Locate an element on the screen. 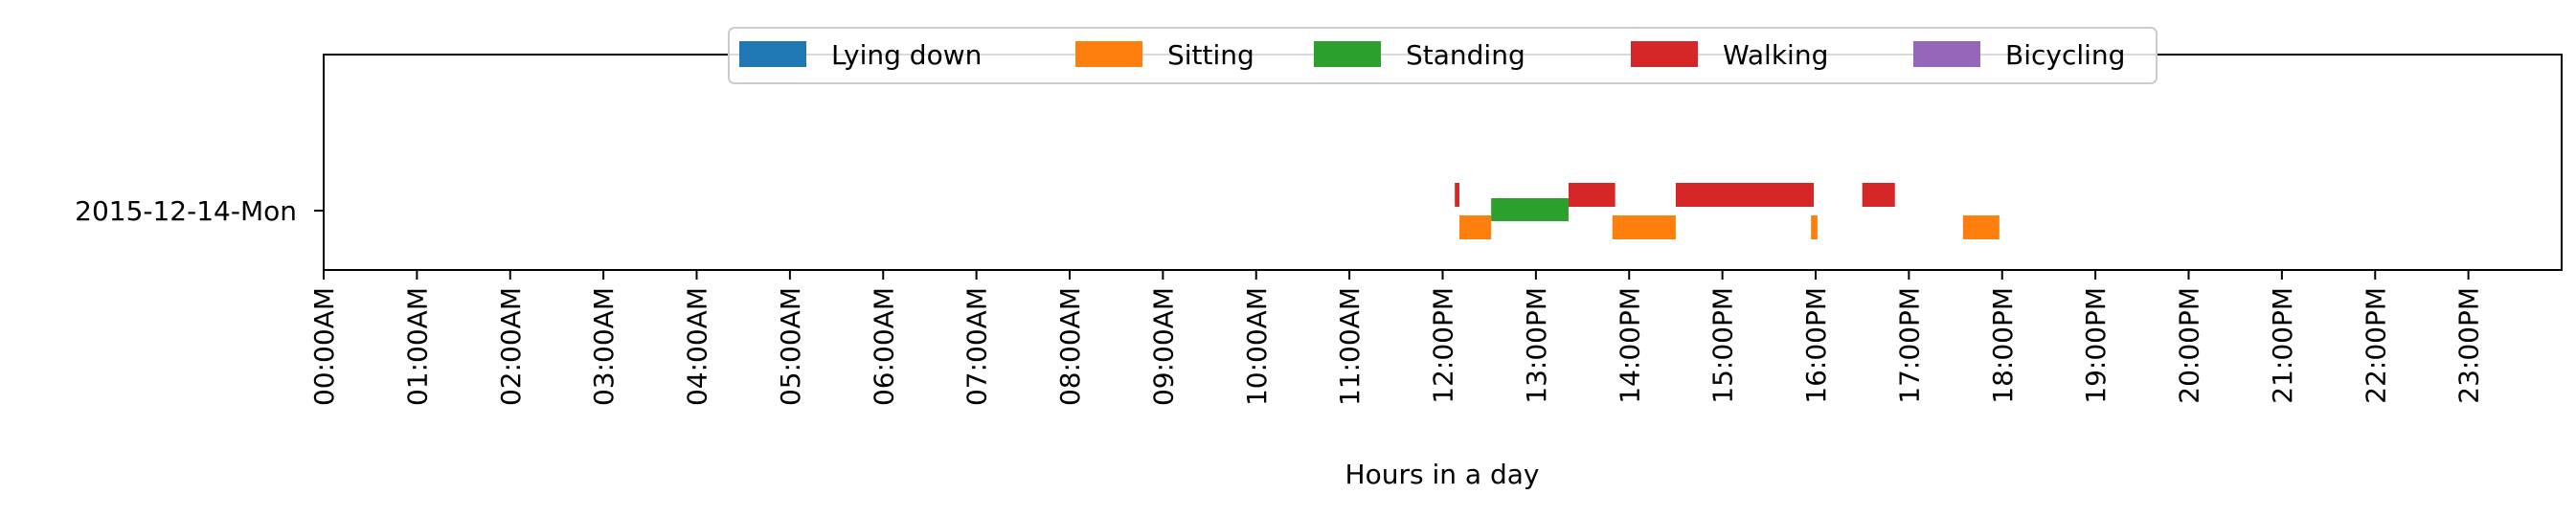 The image size is (2576, 517). activity-bars is located at coordinates (1727, 211).